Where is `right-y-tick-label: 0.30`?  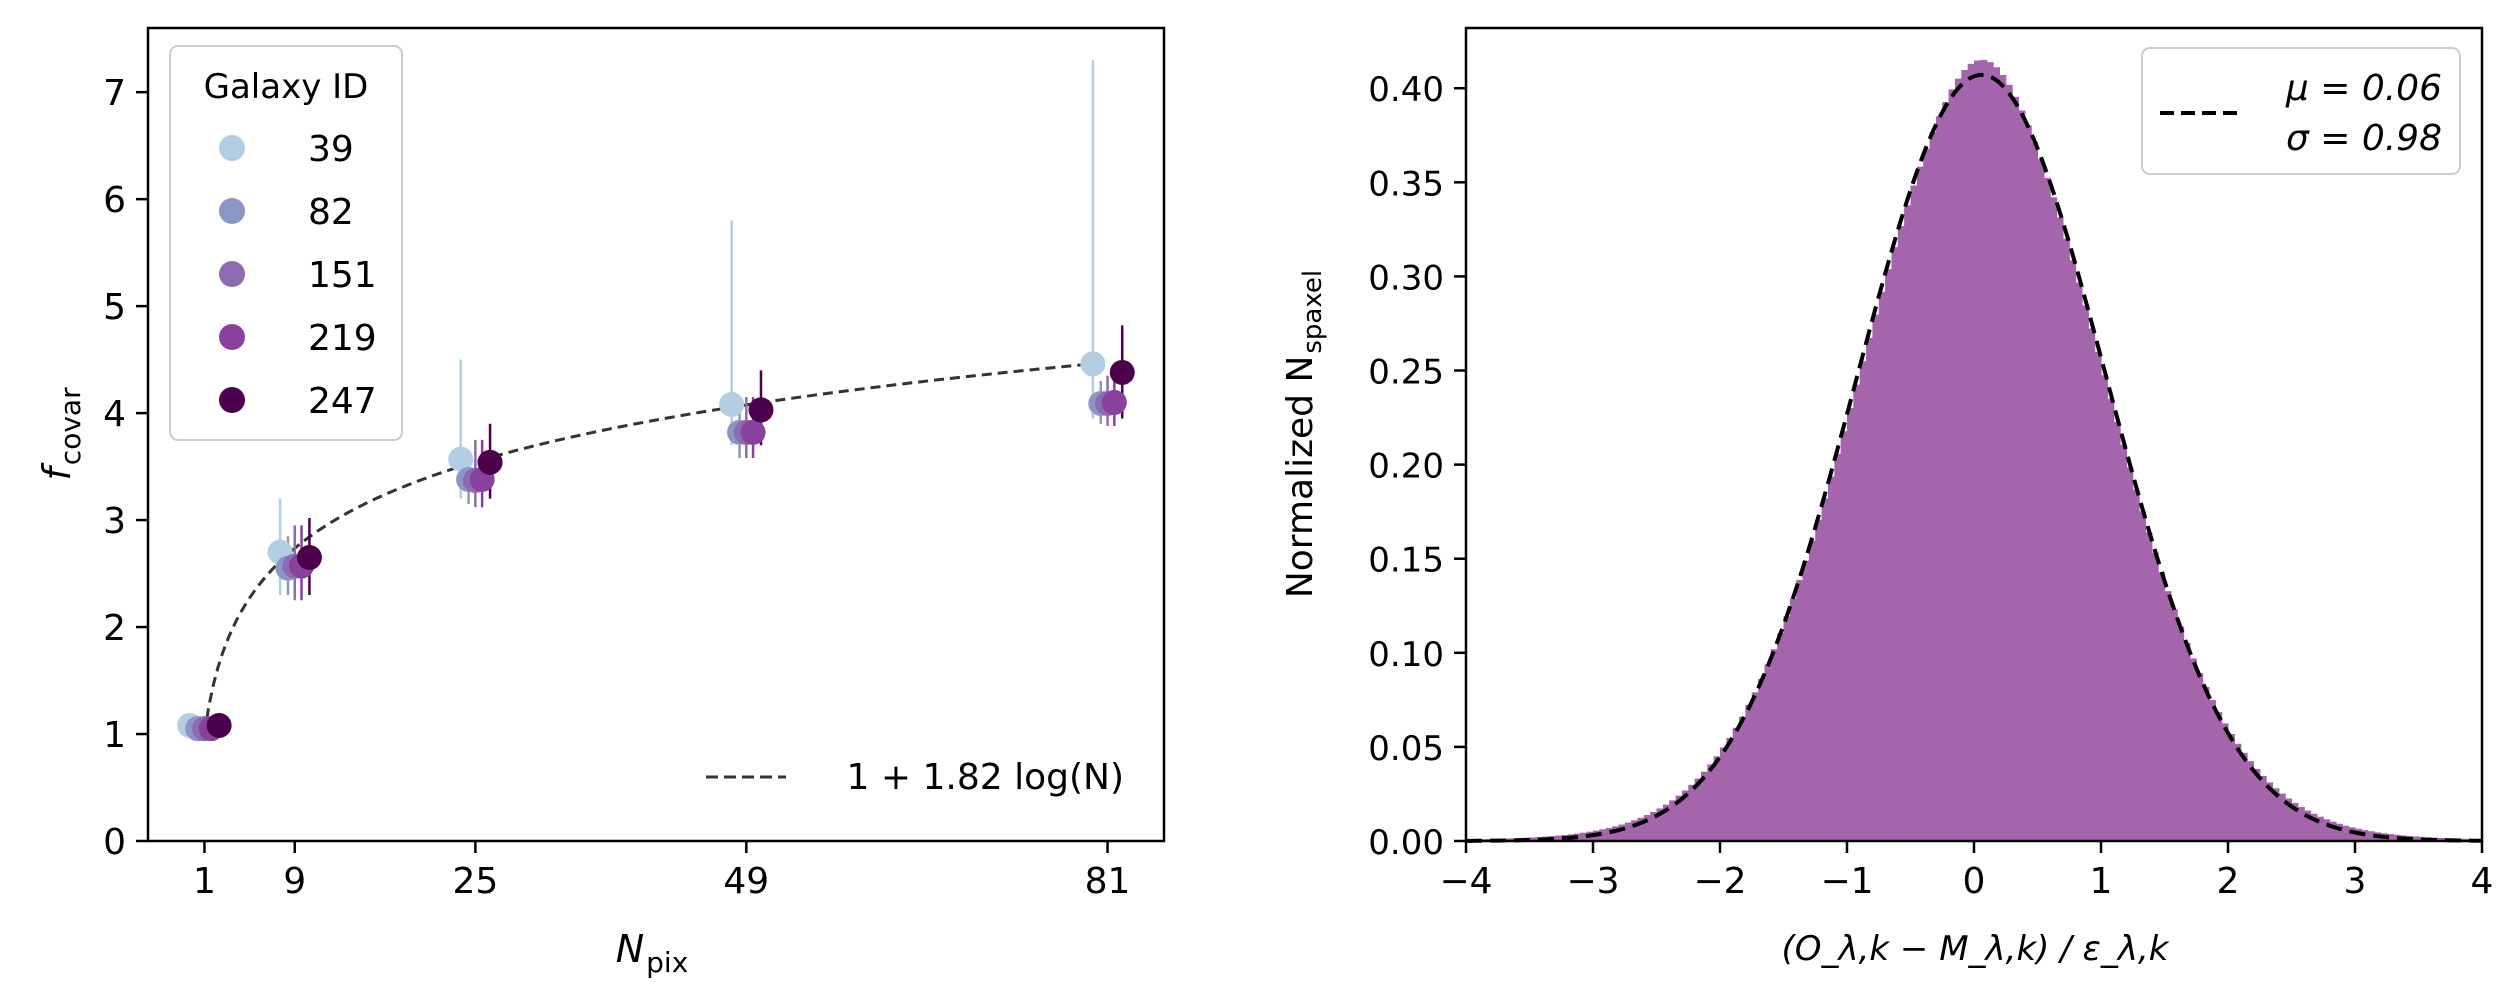 right-y-tick-label: 0.30 is located at coordinates (1406, 278).